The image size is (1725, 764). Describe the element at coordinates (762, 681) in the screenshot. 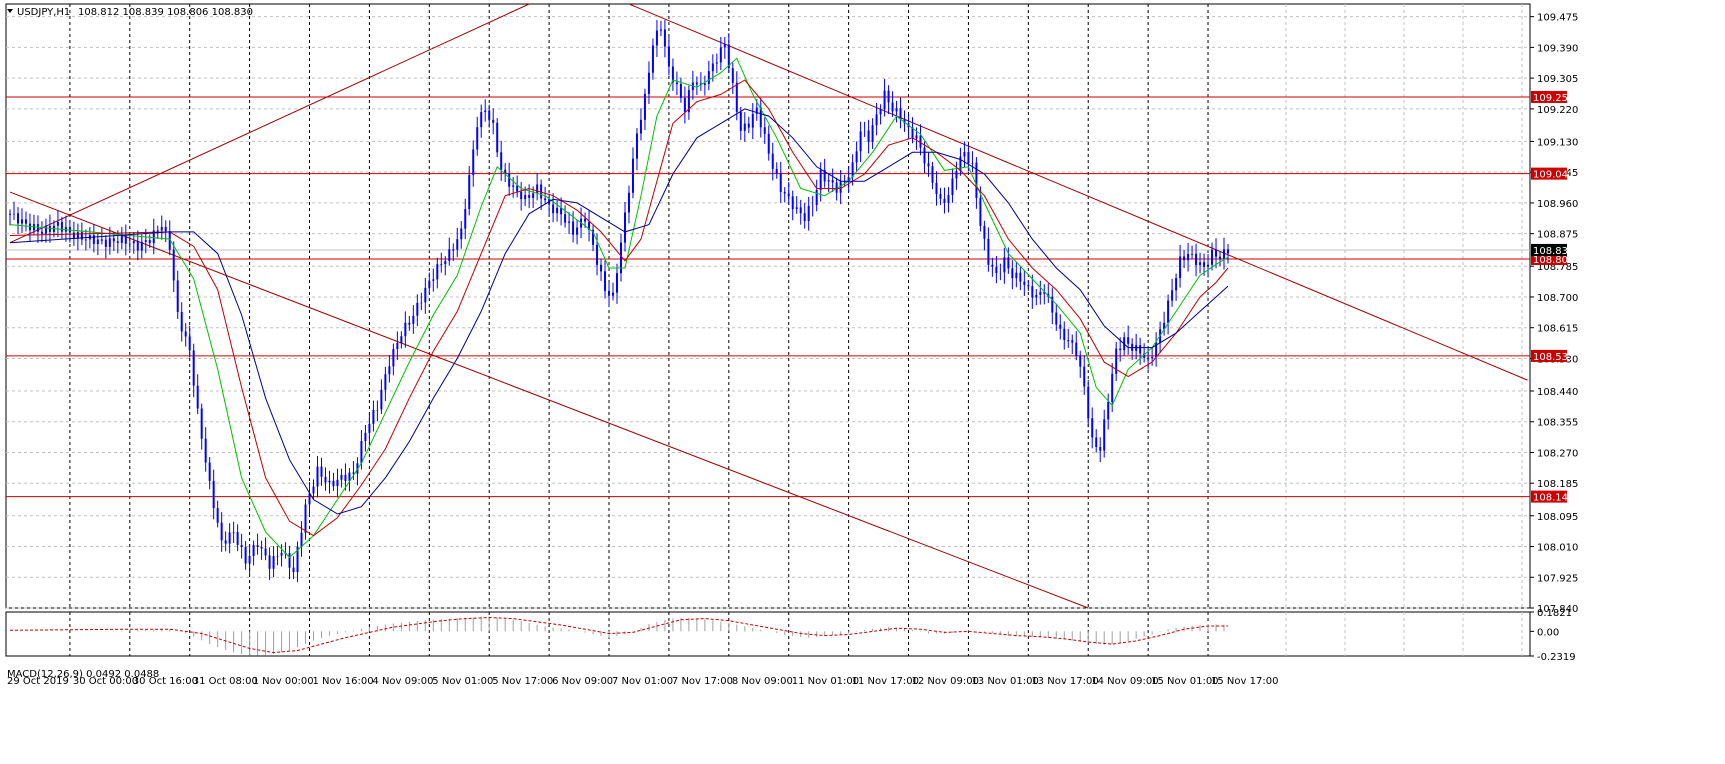

I see `x-tick-label: 8 Nov 09:00` at that location.